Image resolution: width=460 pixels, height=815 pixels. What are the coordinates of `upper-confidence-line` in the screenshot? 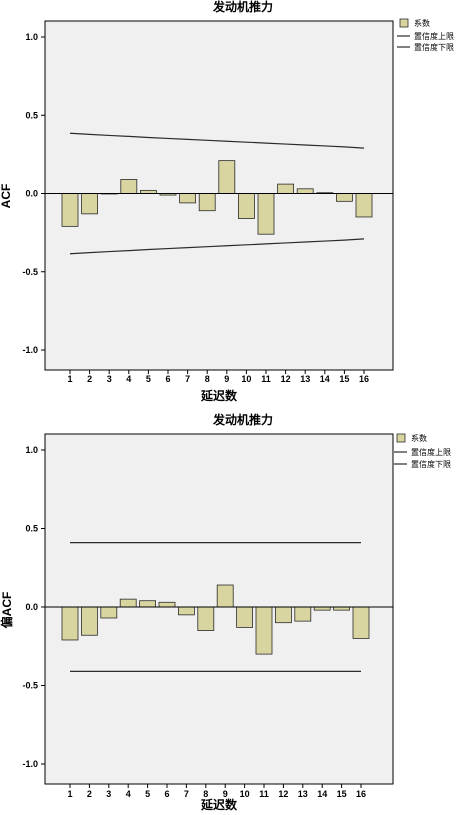 It's located at (217, 140).